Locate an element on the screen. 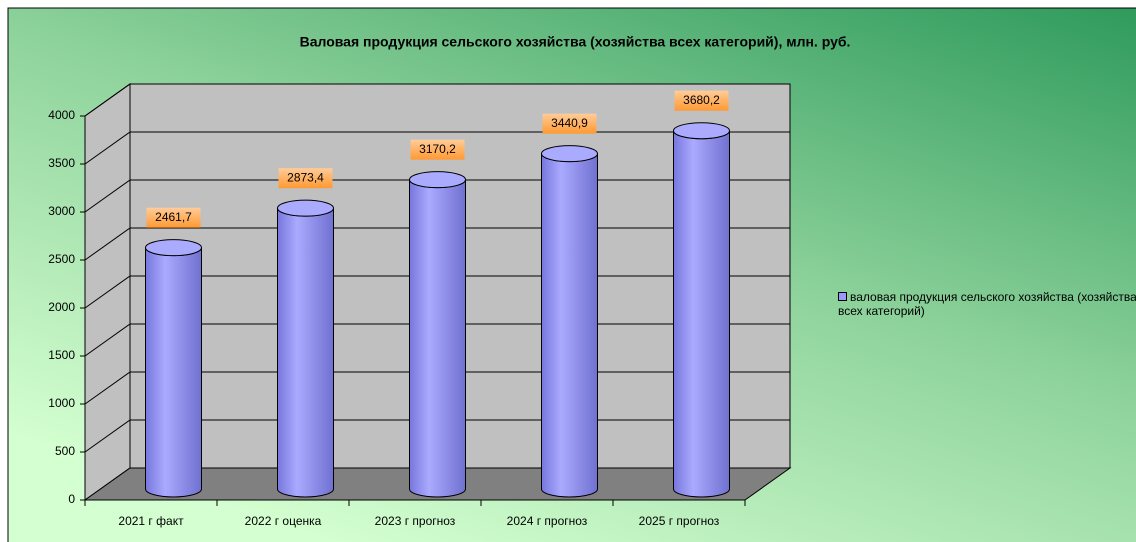  y-tick-label: 500 is located at coordinates (65, 451).